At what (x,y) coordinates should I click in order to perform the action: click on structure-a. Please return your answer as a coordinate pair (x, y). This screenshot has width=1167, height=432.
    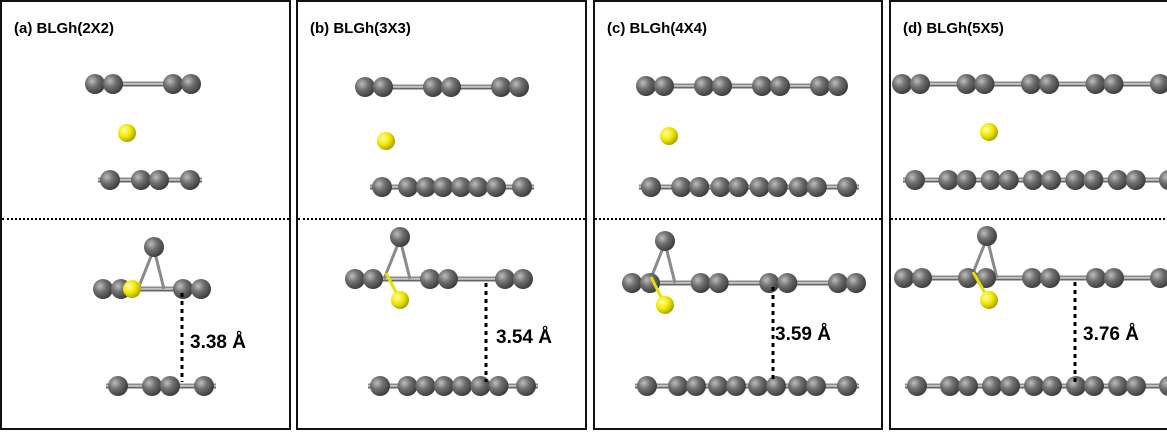
    Looking at the image, I should click on (150, 235).